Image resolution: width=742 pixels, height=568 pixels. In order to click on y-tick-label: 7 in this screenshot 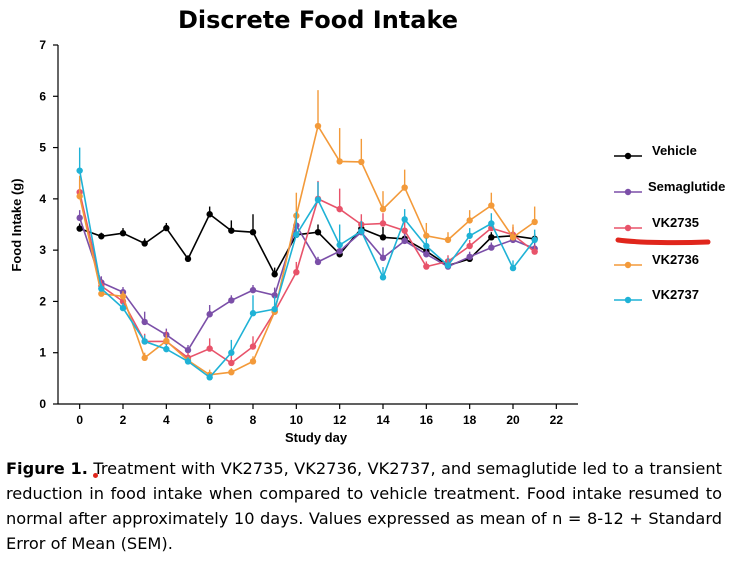, I will do `click(42, 45)`.